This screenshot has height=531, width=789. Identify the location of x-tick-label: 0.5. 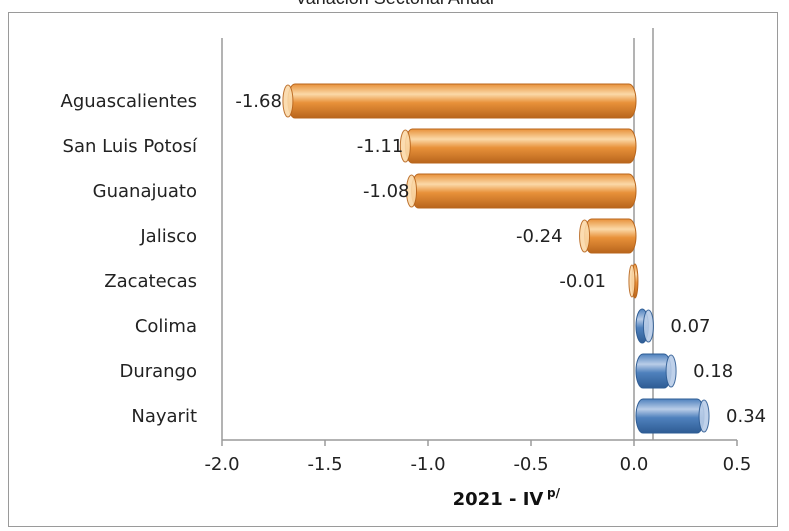
(737, 464).